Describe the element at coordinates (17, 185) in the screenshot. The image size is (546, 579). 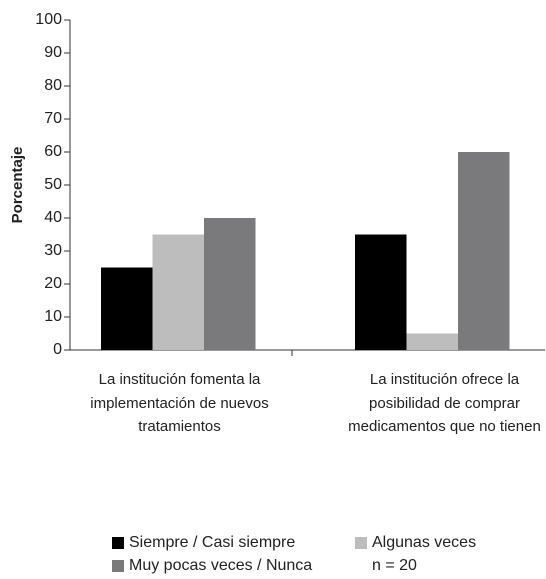
I see `y-axis-label: Porcentaje` at that location.